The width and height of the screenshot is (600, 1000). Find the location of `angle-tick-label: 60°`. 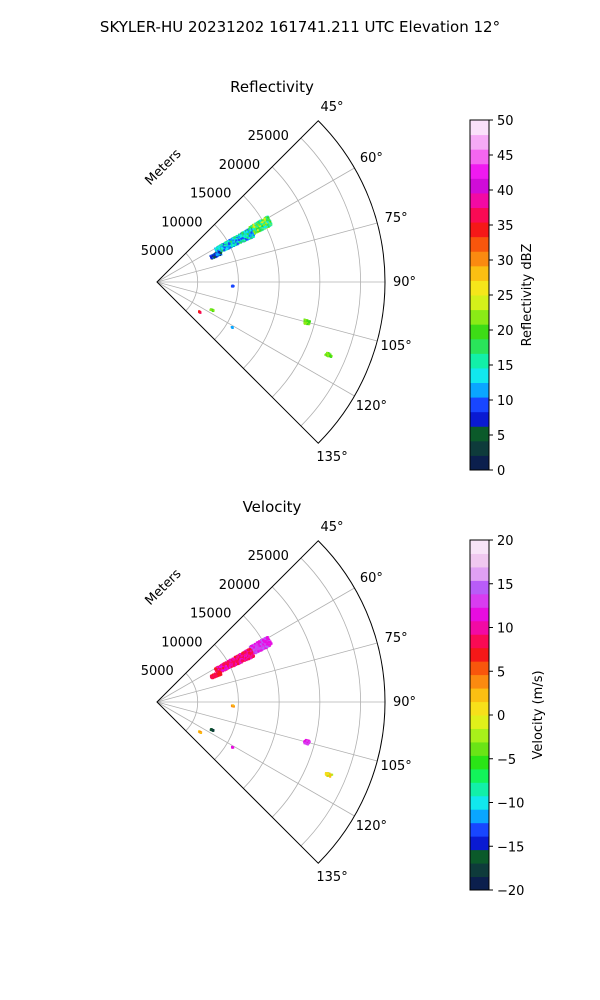

angle-tick-label: 60° is located at coordinates (371, 158).